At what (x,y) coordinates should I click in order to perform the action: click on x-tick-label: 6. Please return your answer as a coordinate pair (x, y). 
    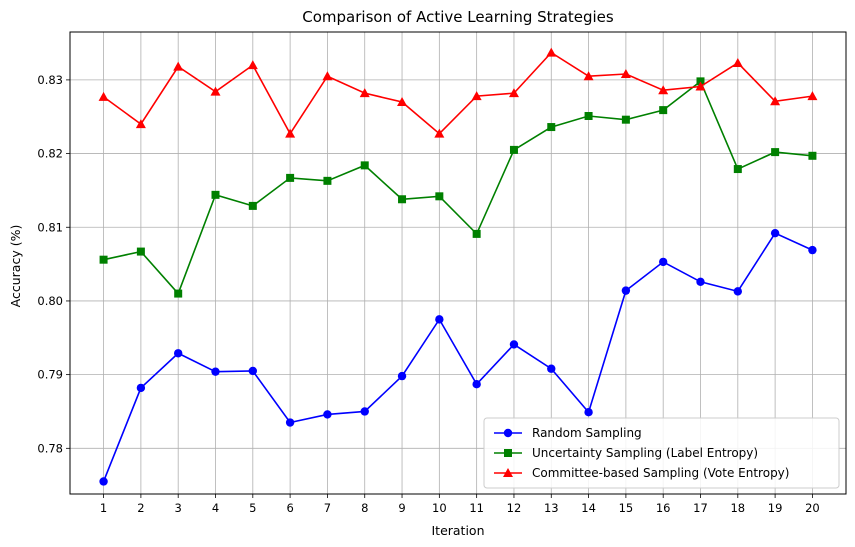
    Looking at the image, I should click on (289, 508).